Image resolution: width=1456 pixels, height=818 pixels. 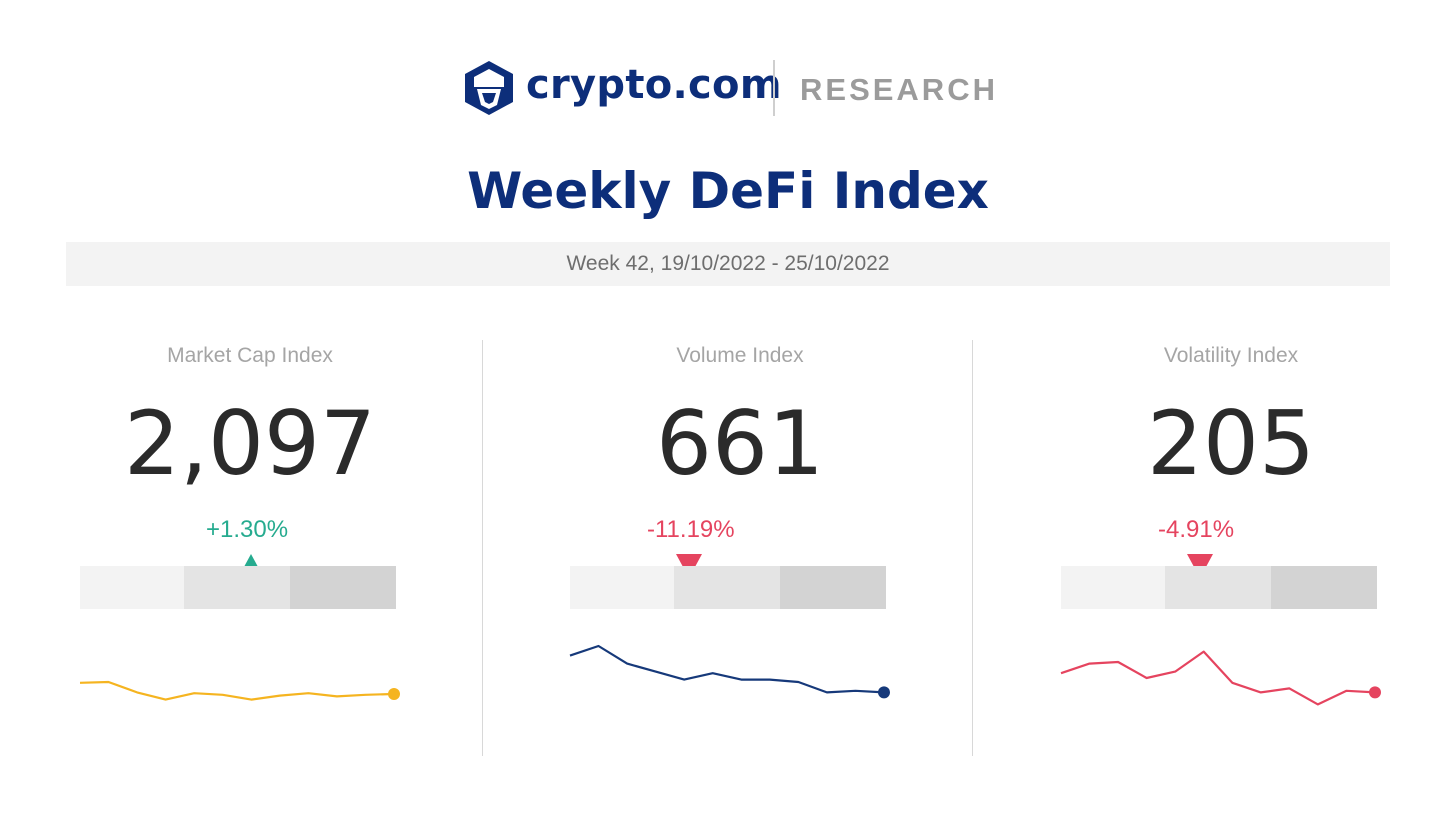 I want to click on volume-panel: Volume Index 661 -11.19%, so click(x=739, y=550).